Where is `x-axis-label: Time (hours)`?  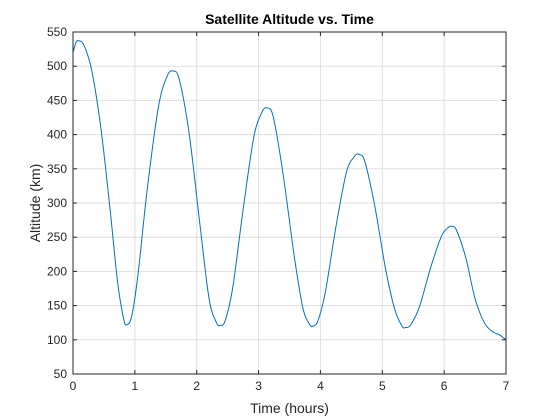 x-axis-label: Time (hours) is located at coordinates (289, 408).